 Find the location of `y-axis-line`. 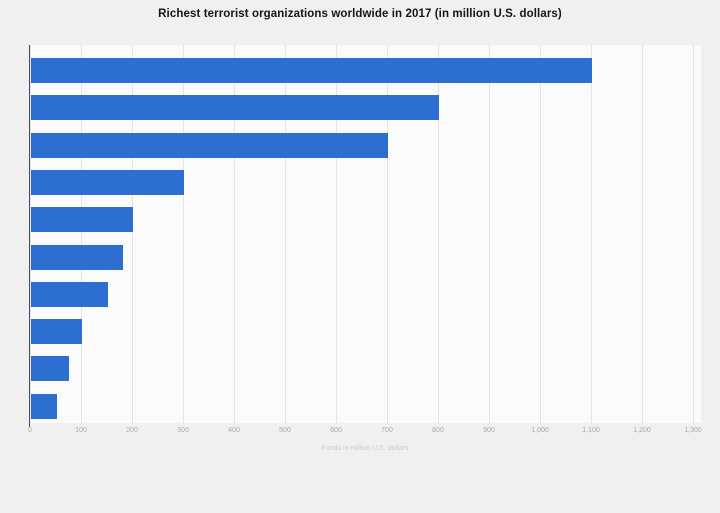

y-axis-line is located at coordinates (29, 236).